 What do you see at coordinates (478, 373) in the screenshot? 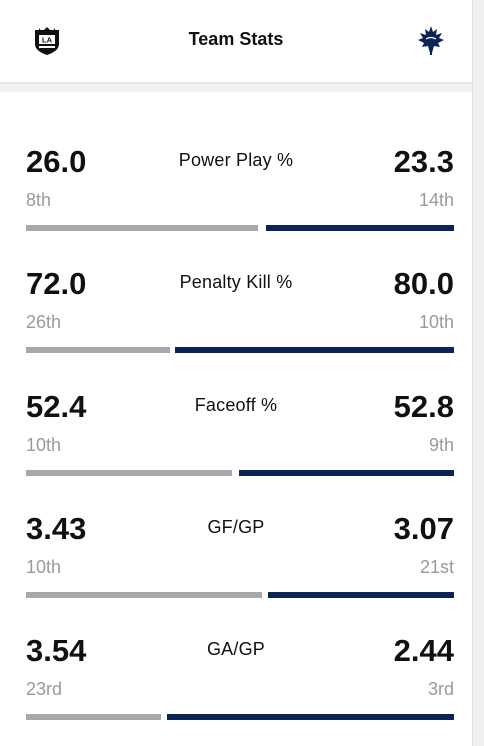
I see `scrollbar` at bounding box center [478, 373].